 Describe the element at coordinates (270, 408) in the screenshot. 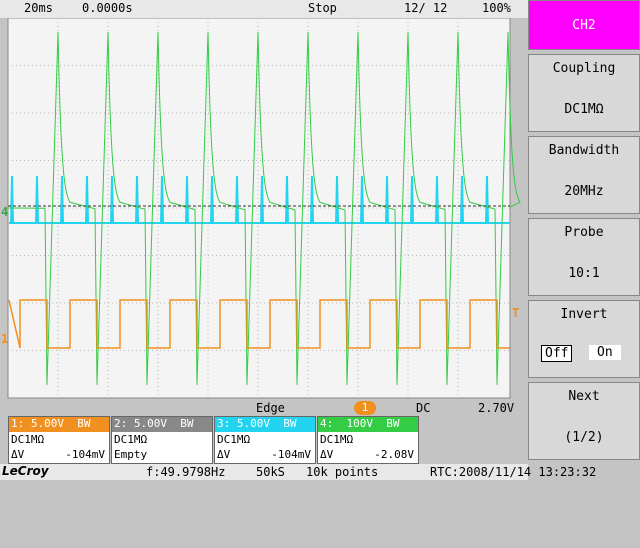

I see `trigger-type: Edge` at that location.